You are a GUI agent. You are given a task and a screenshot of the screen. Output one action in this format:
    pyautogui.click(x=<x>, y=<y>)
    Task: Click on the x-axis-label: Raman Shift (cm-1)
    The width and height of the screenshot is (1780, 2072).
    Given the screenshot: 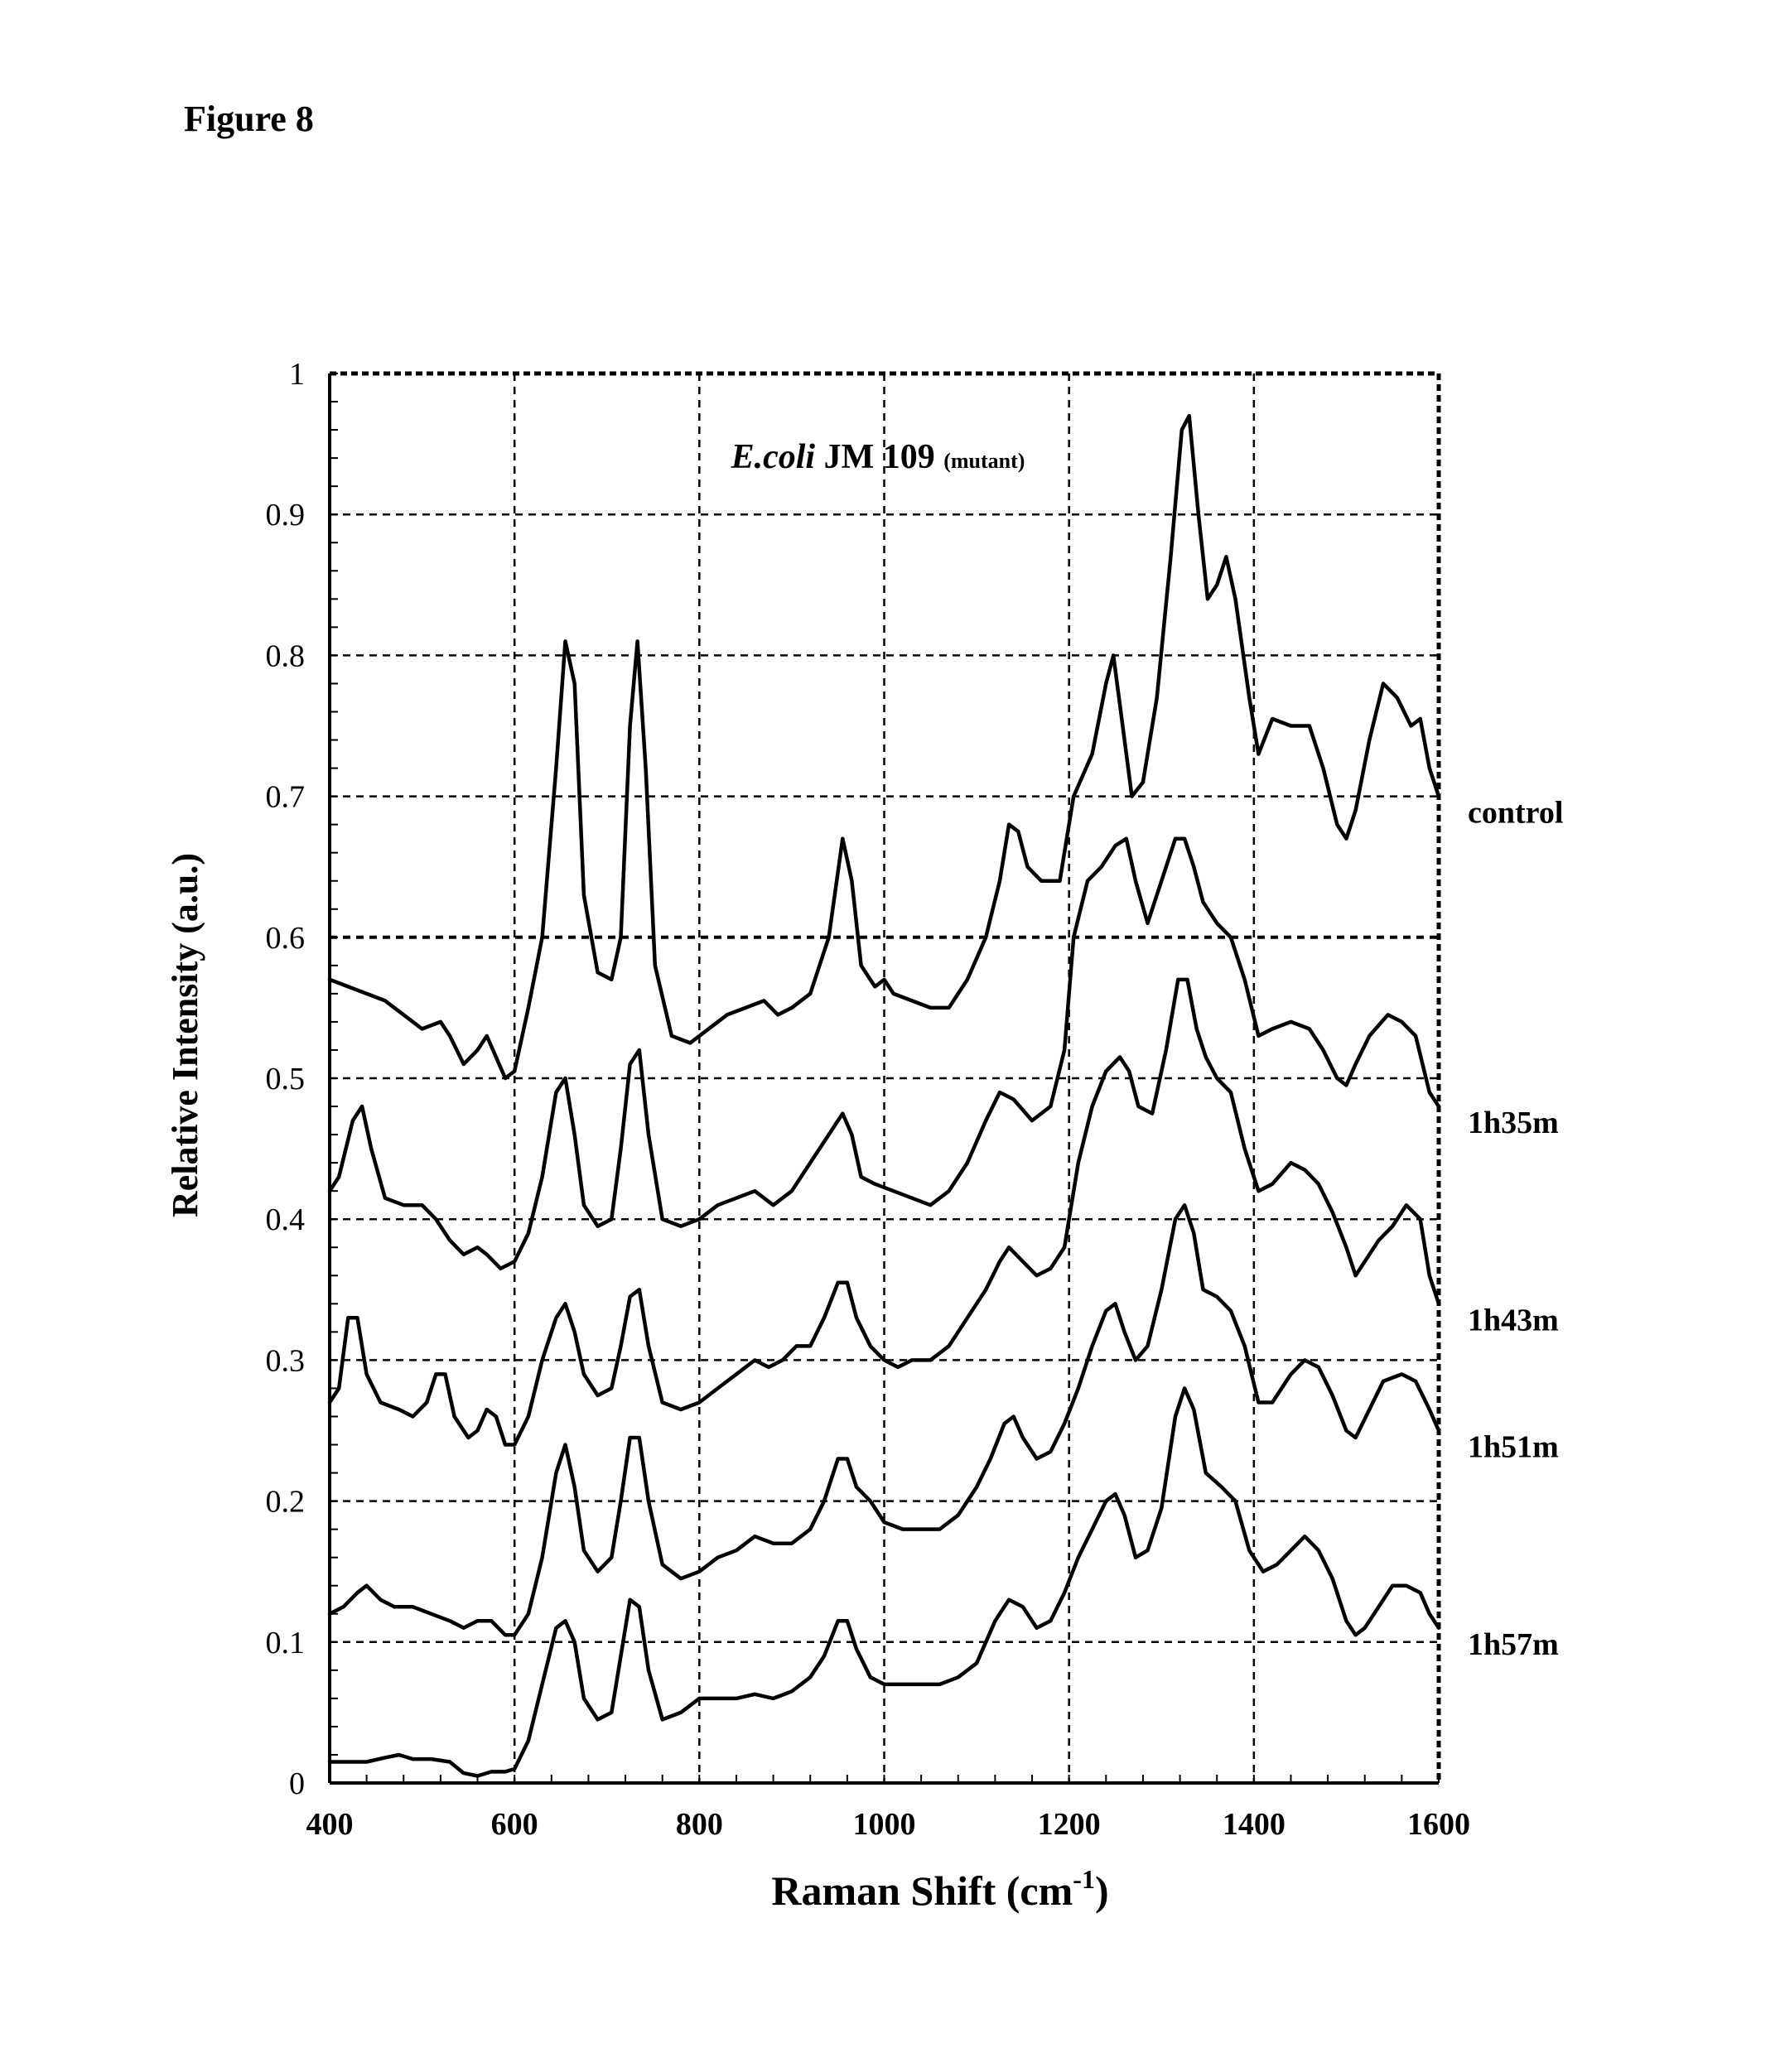 What is the action you would take?
    pyautogui.click(x=939, y=1889)
    